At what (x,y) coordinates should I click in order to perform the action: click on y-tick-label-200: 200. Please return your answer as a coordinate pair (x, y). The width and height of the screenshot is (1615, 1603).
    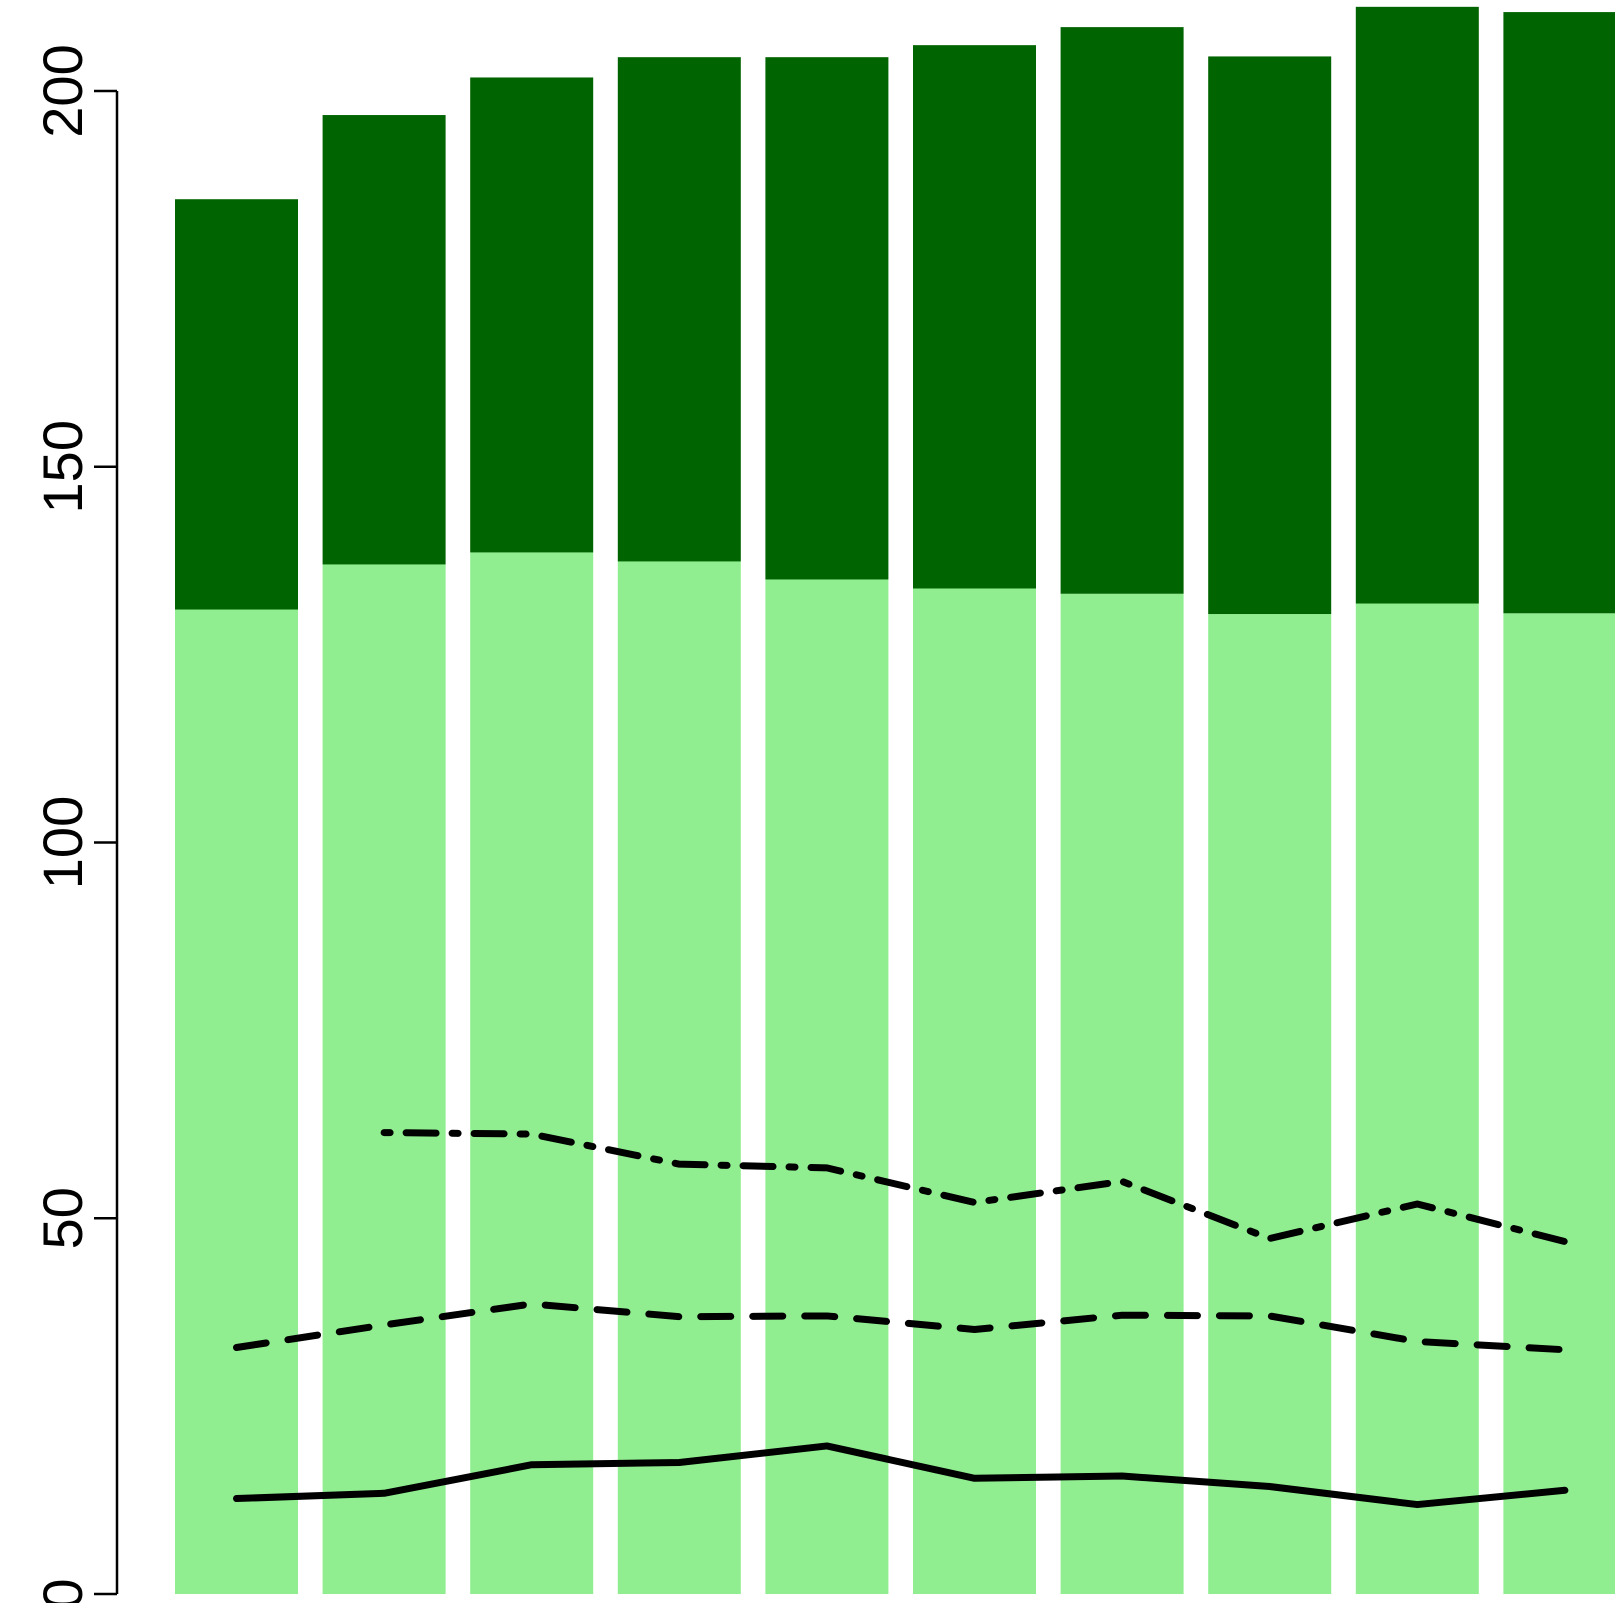
    Looking at the image, I should click on (62, 90).